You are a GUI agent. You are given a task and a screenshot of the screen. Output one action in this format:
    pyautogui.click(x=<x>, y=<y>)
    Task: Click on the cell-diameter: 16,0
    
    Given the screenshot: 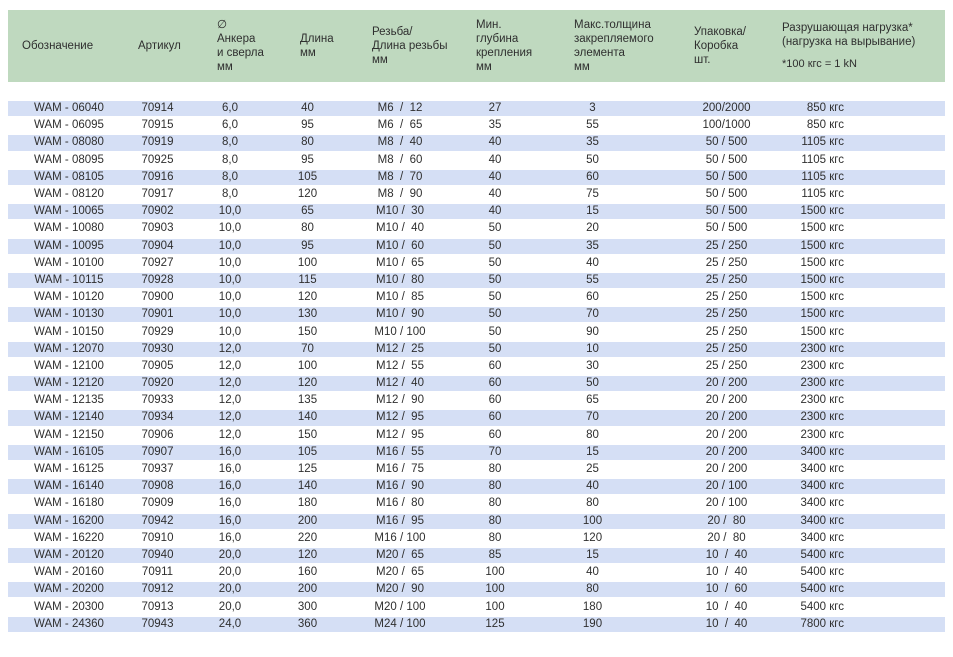 What is the action you would take?
    pyautogui.click(x=230, y=469)
    